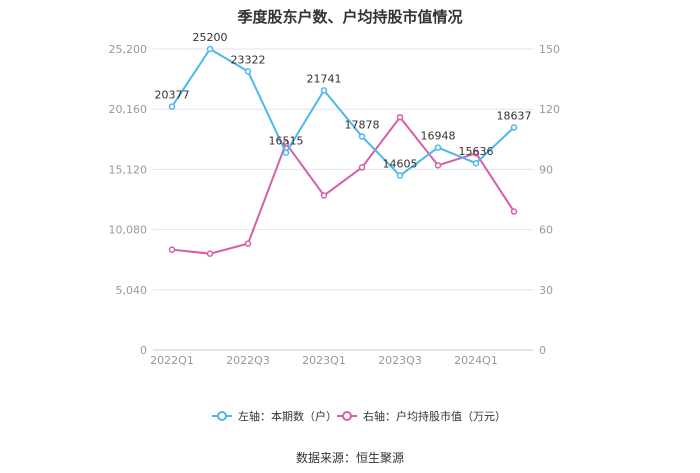  What do you see at coordinates (400, 360) in the screenshot?
I see `x-tick-label: 2023Q3` at bounding box center [400, 360].